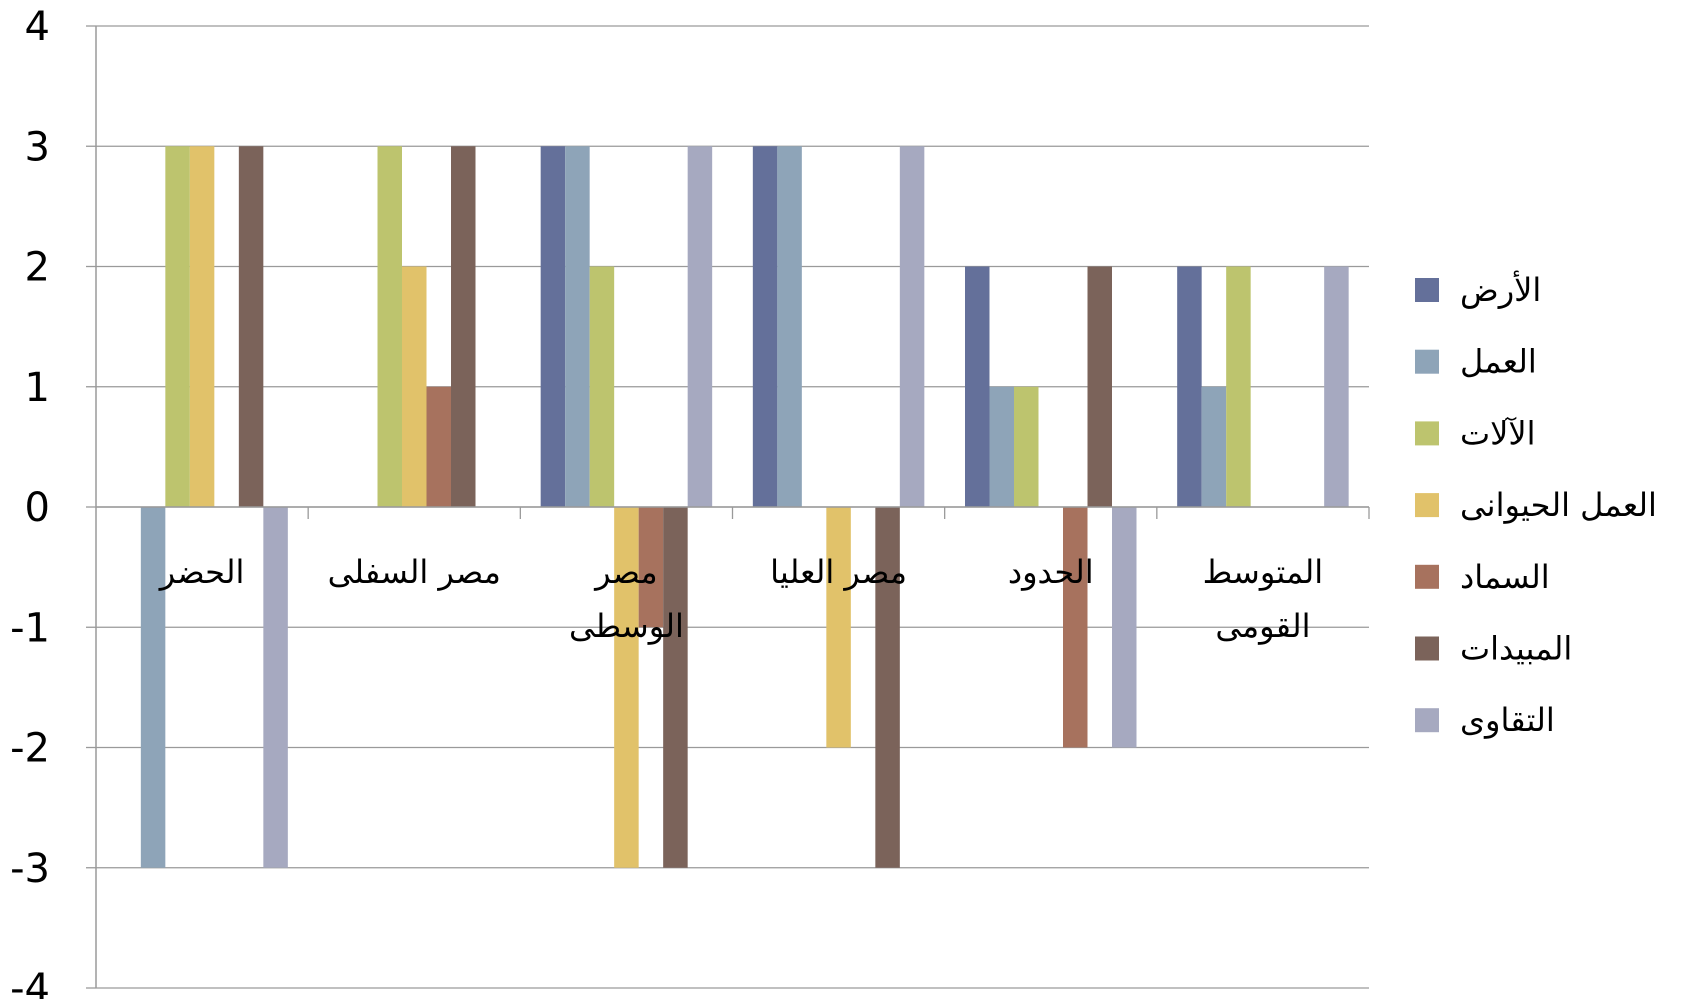 Image resolution: width=1696 pixels, height=999 pixels. I want to click on category-label: مصر الوسطى, so click(626, 599).